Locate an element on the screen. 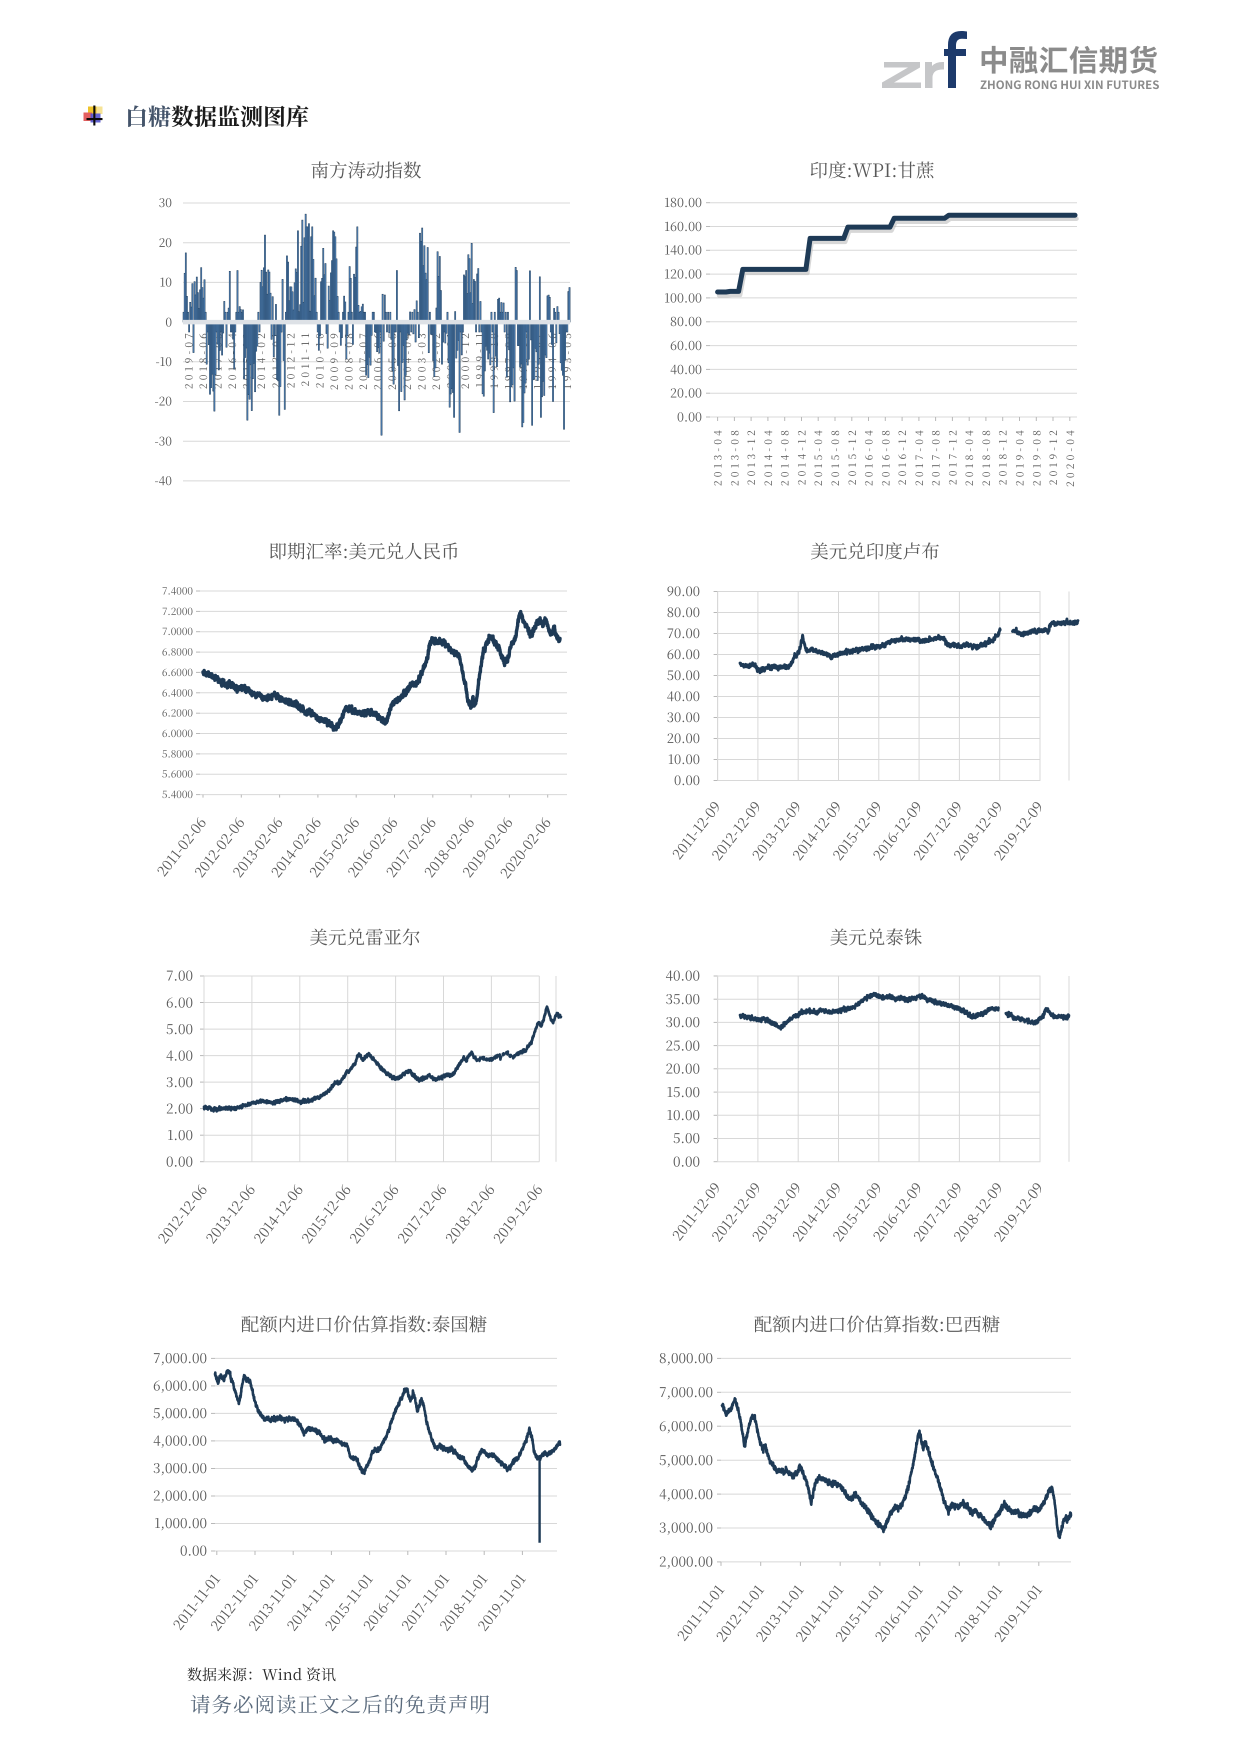  svg-text: 美元兑印度卢布 is located at coordinates (875, 551).